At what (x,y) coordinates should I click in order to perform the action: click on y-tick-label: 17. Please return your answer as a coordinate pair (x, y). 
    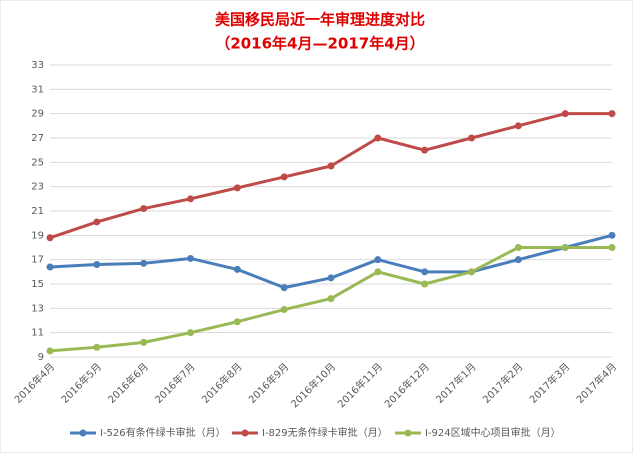
    Looking at the image, I should click on (37, 260).